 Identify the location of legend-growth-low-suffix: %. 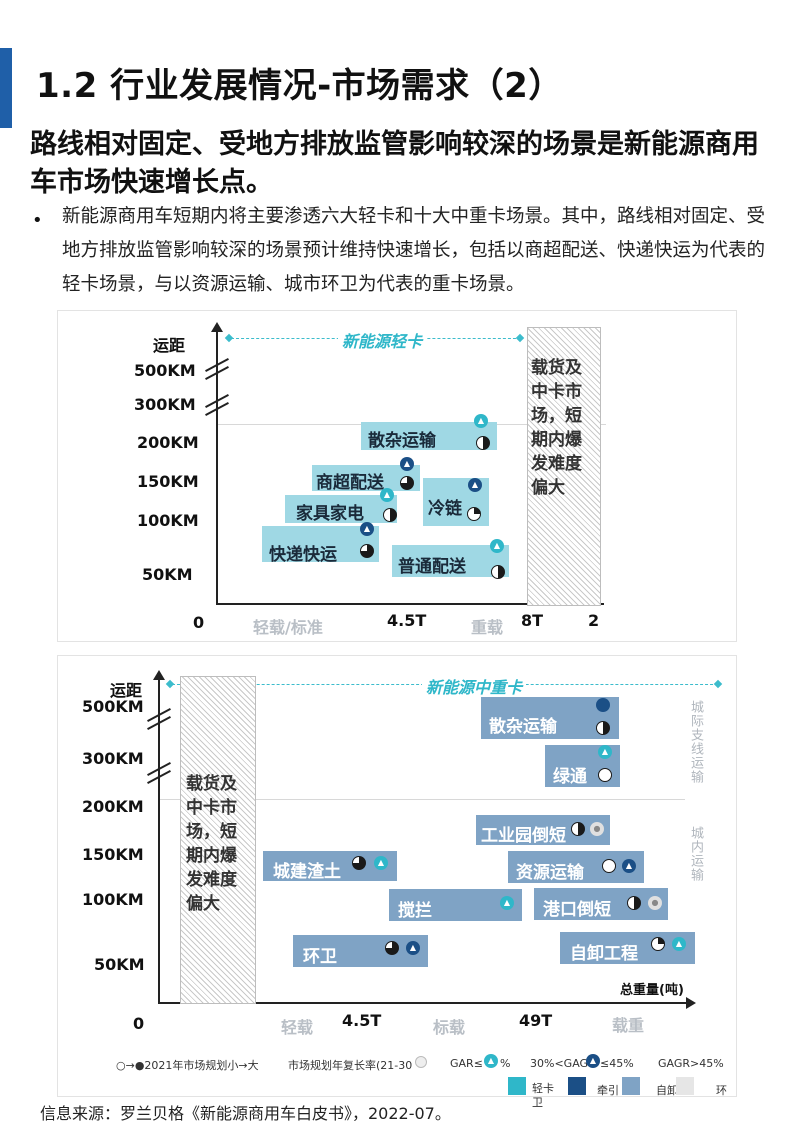
(505, 1063).